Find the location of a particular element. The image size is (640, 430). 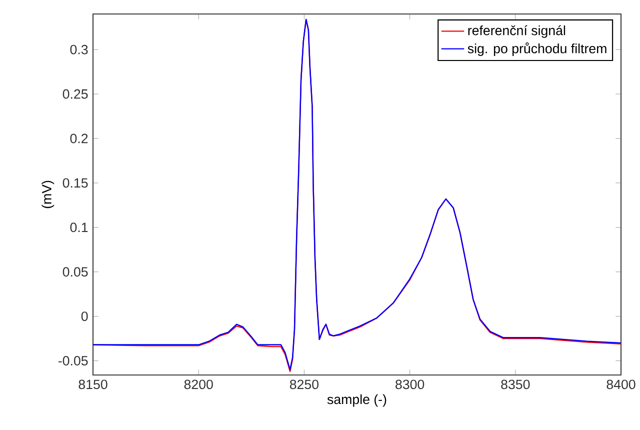

x-tick-label: 8400 is located at coordinates (621, 385).